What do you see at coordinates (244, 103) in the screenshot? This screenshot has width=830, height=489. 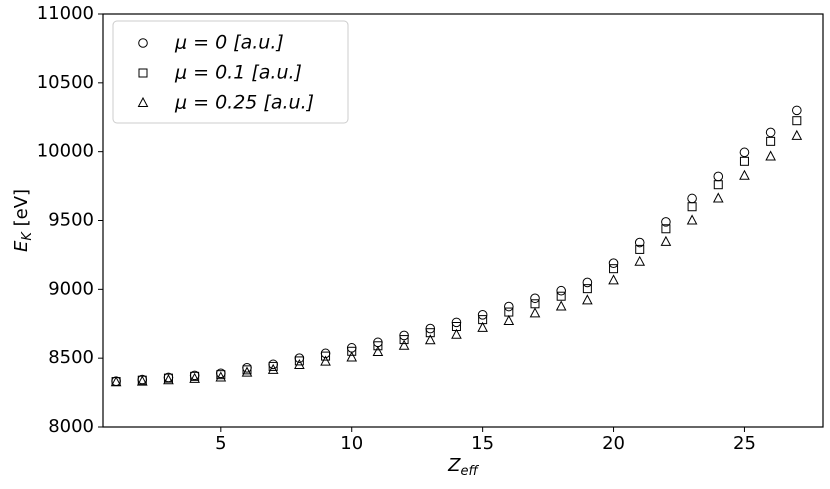 I see `legend-label: μ = 0.25 [a.u.]` at bounding box center [244, 103].